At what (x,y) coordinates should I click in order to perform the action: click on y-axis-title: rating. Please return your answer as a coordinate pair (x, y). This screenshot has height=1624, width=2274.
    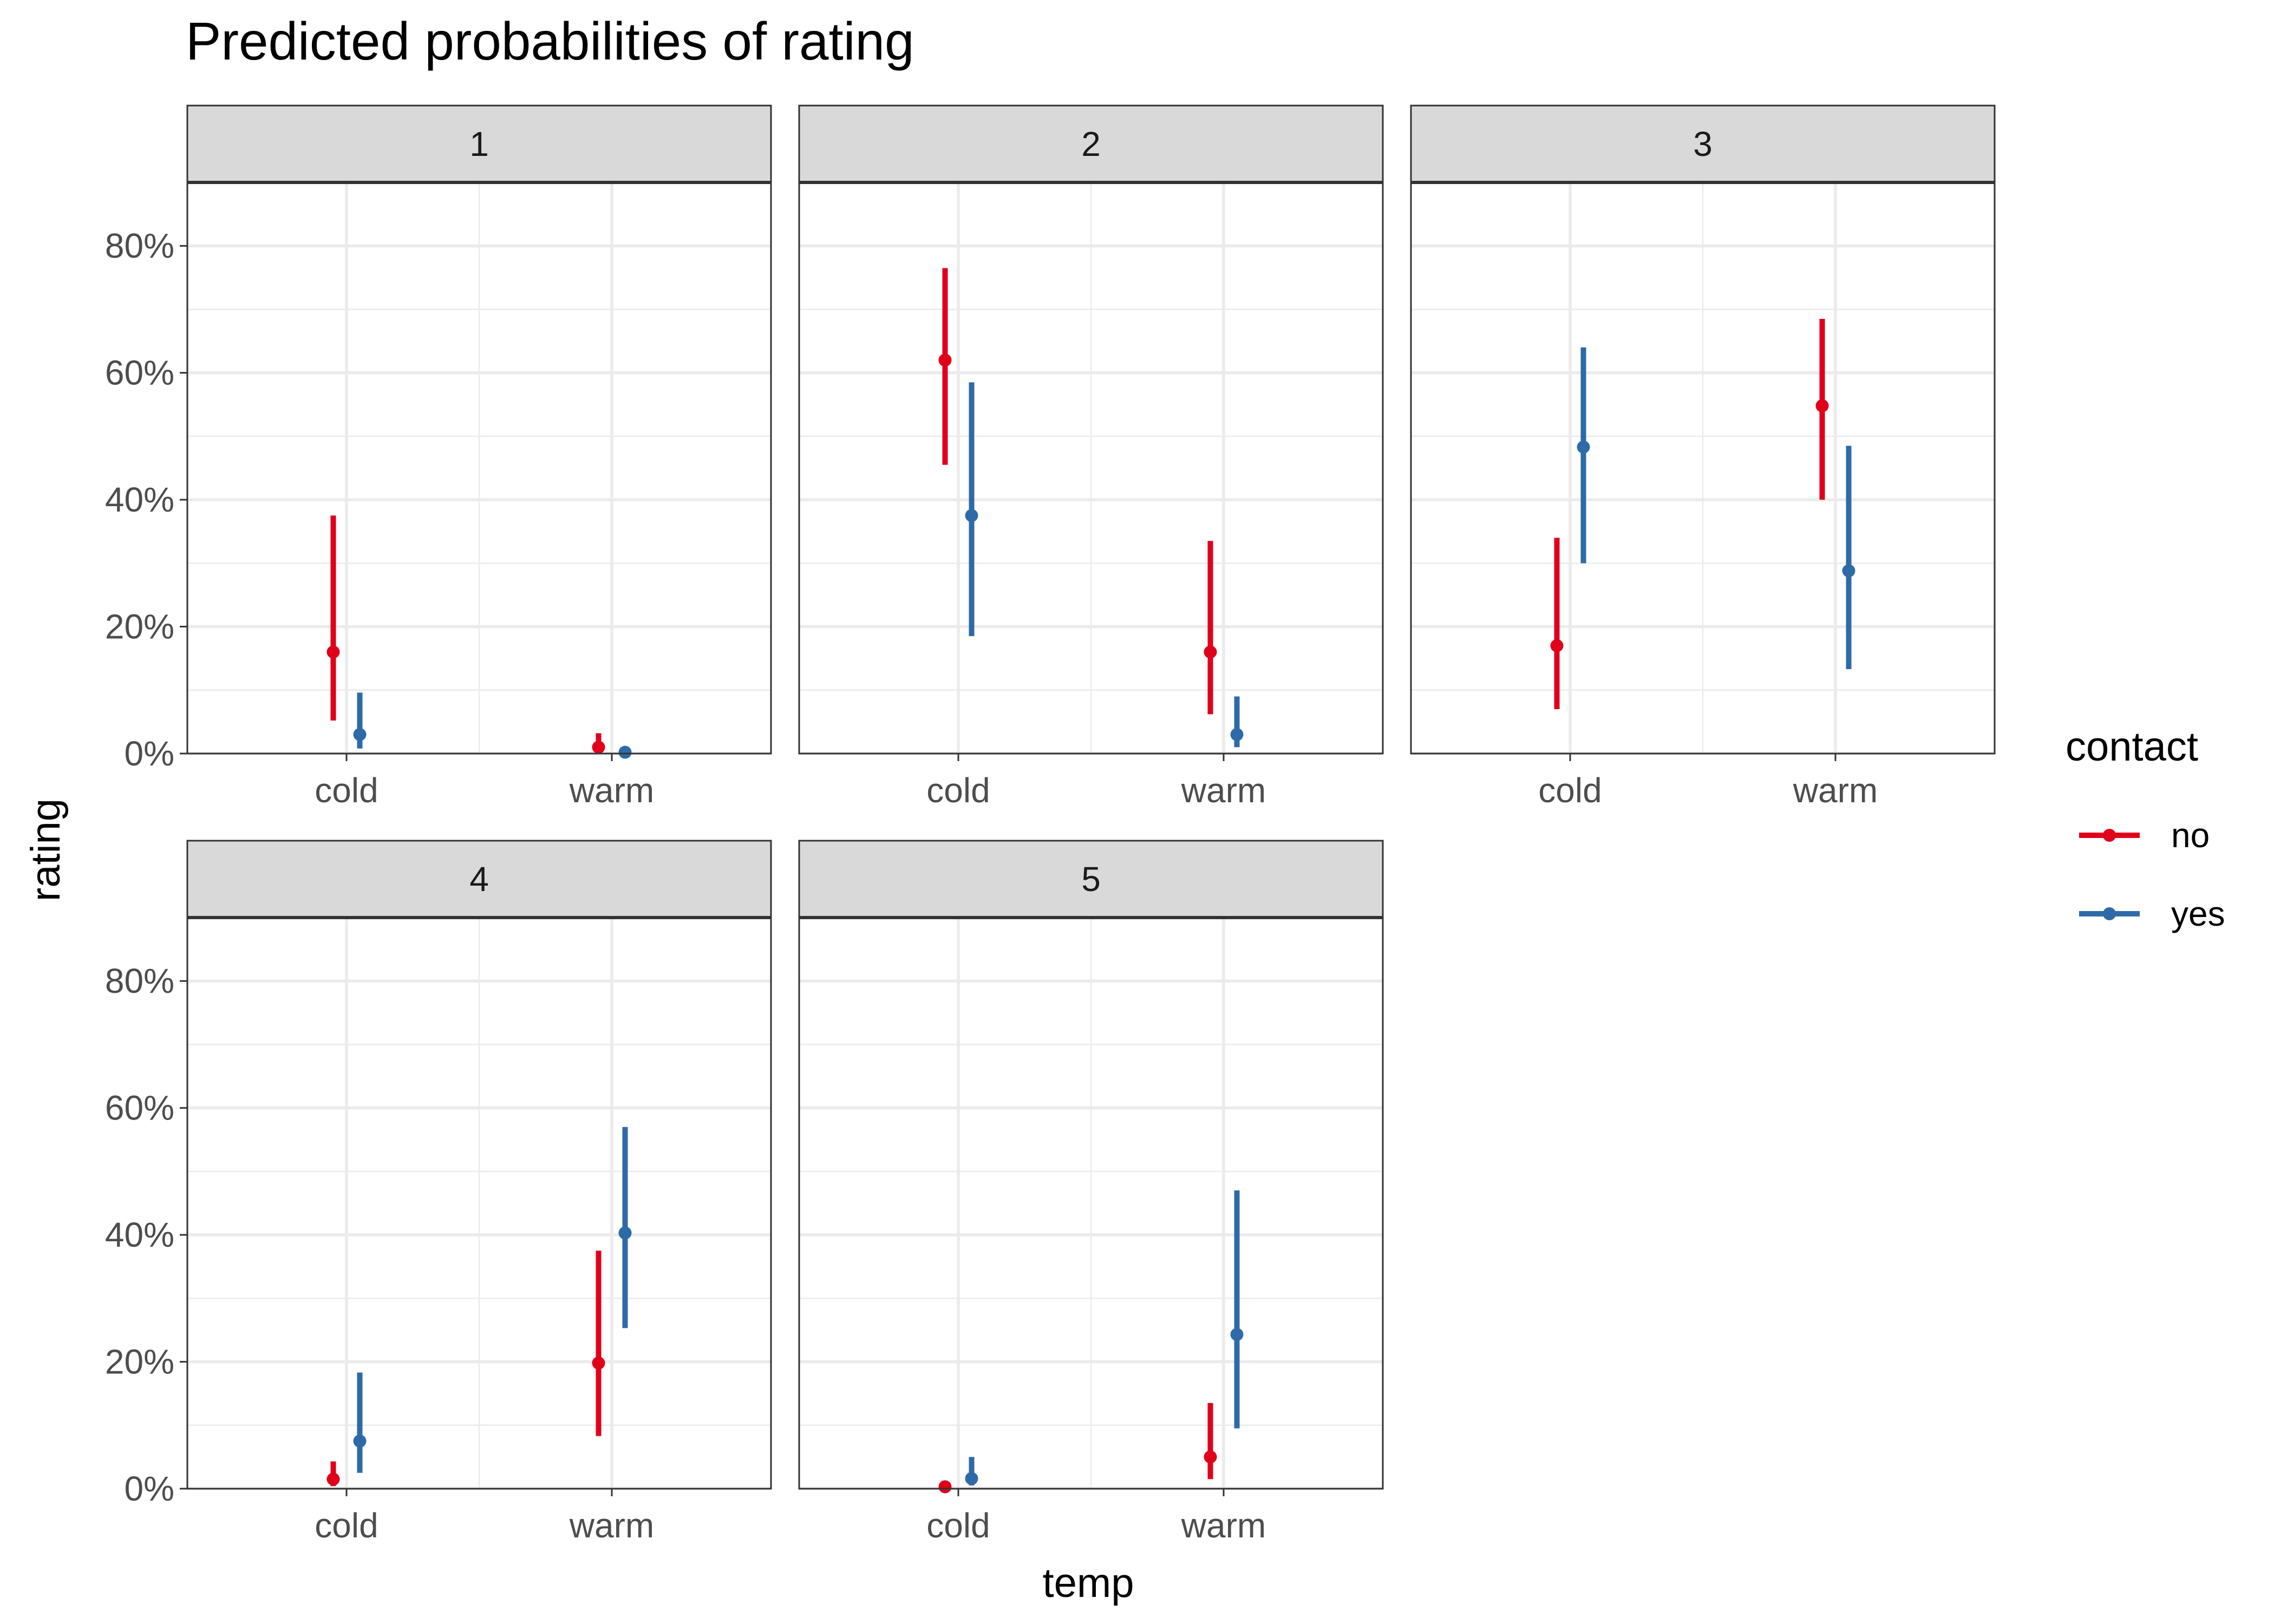
    Looking at the image, I should click on (46, 849).